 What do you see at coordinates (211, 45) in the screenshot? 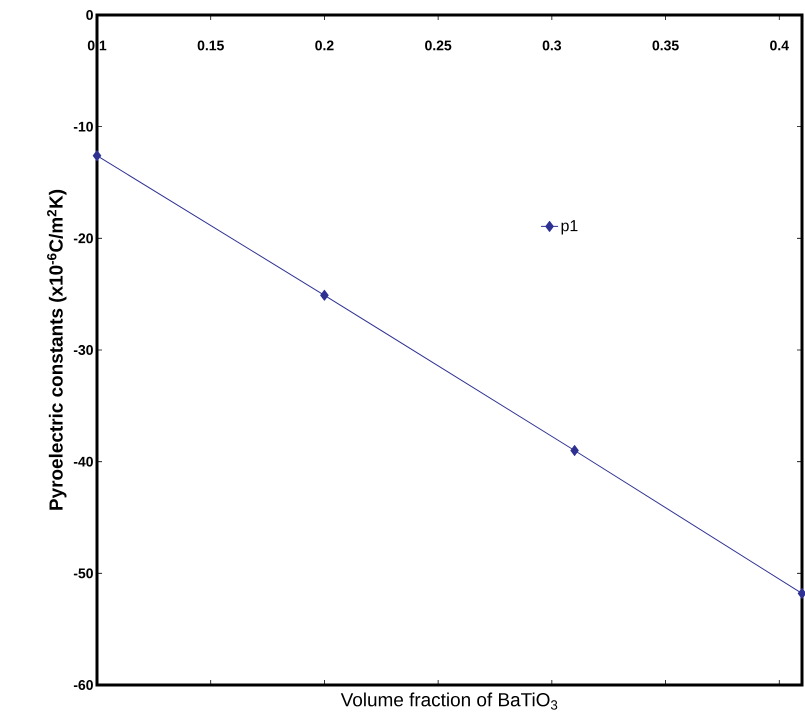
I see `x-tick-label: 0.15` at bounding box center [211, 45].